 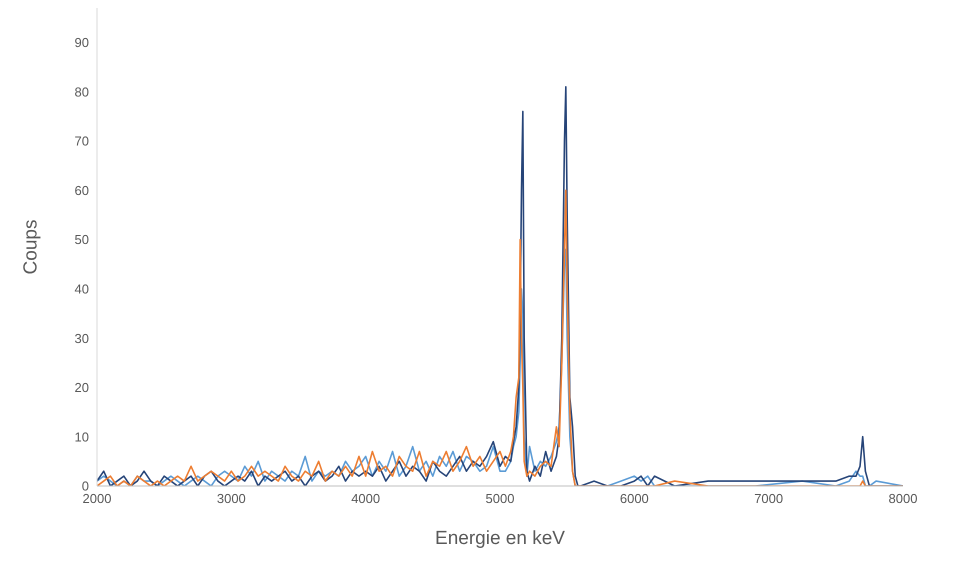 What do you see at coordinates (31, 247) in the screenshot?
I see `y-axis-title: Coups` at bounding box center [31, 247].